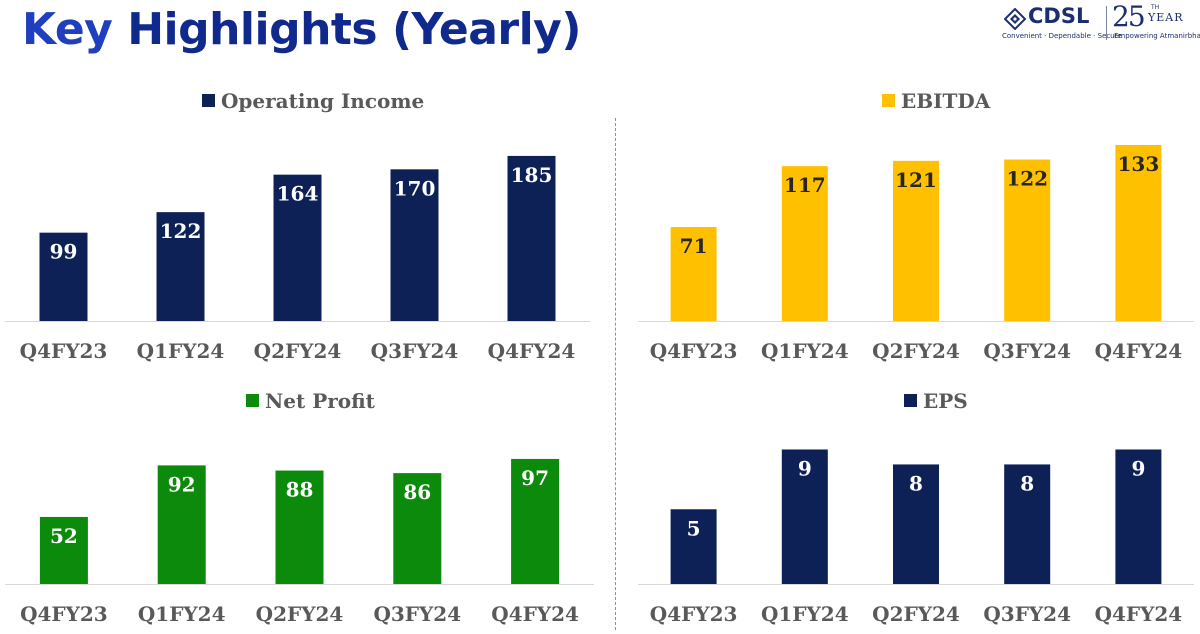  What do you see at coordinates (535, 478) in the screenshot?
I see `net-profit-data-label: 97` at bounding box center [535, 478].